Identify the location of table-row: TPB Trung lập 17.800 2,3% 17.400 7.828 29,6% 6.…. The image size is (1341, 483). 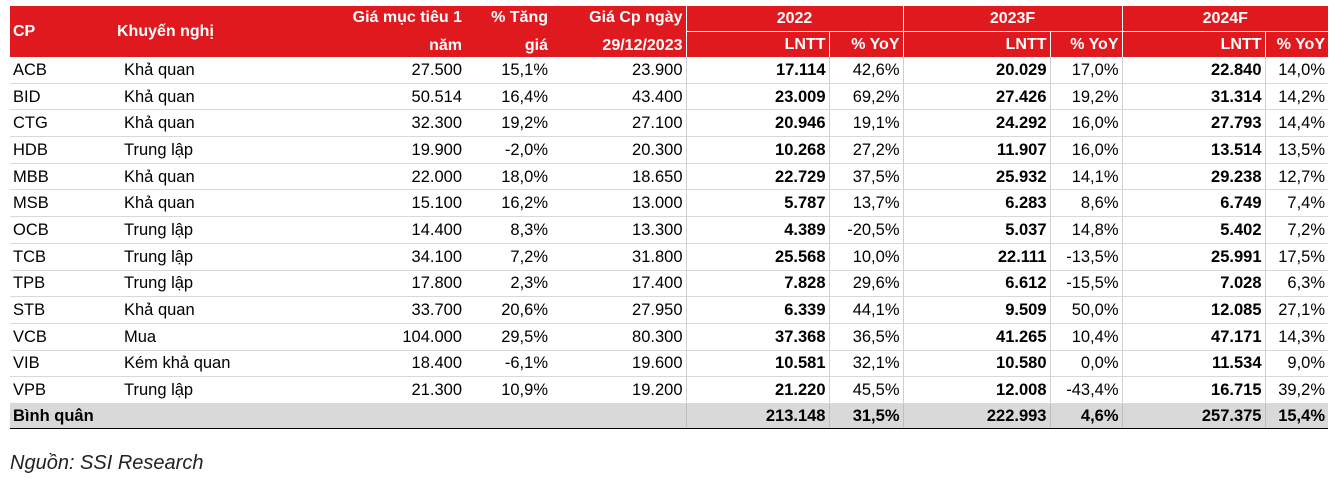
(669, 284).